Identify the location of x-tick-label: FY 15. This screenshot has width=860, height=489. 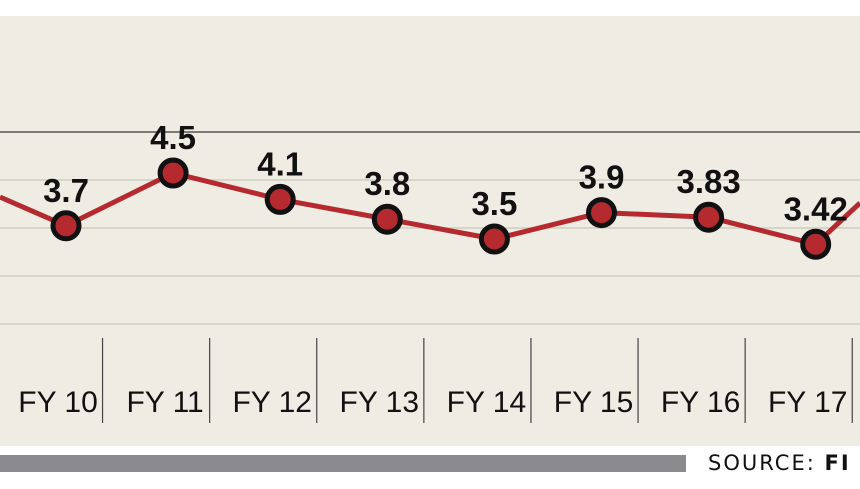
(594, 402).